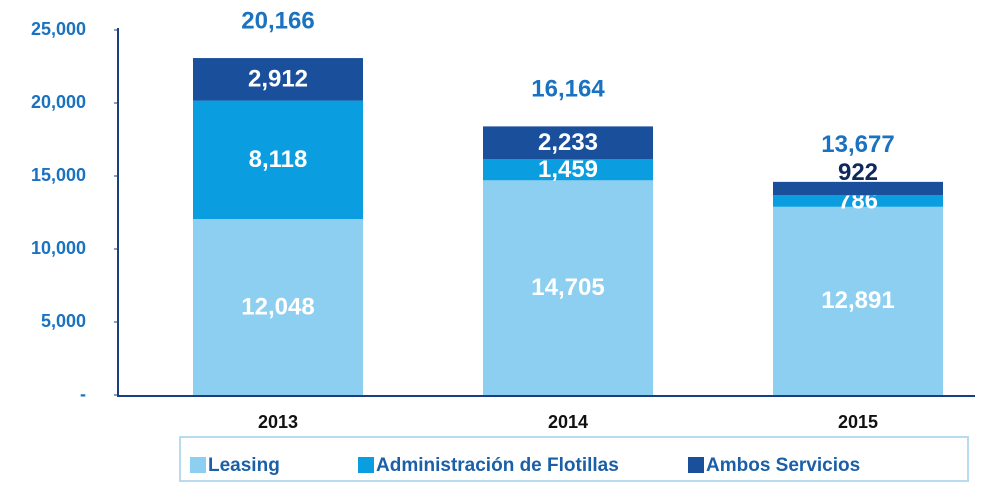 The image size is (991, 482). I want to click on total-annotation: 16,164, so click(568, 89).